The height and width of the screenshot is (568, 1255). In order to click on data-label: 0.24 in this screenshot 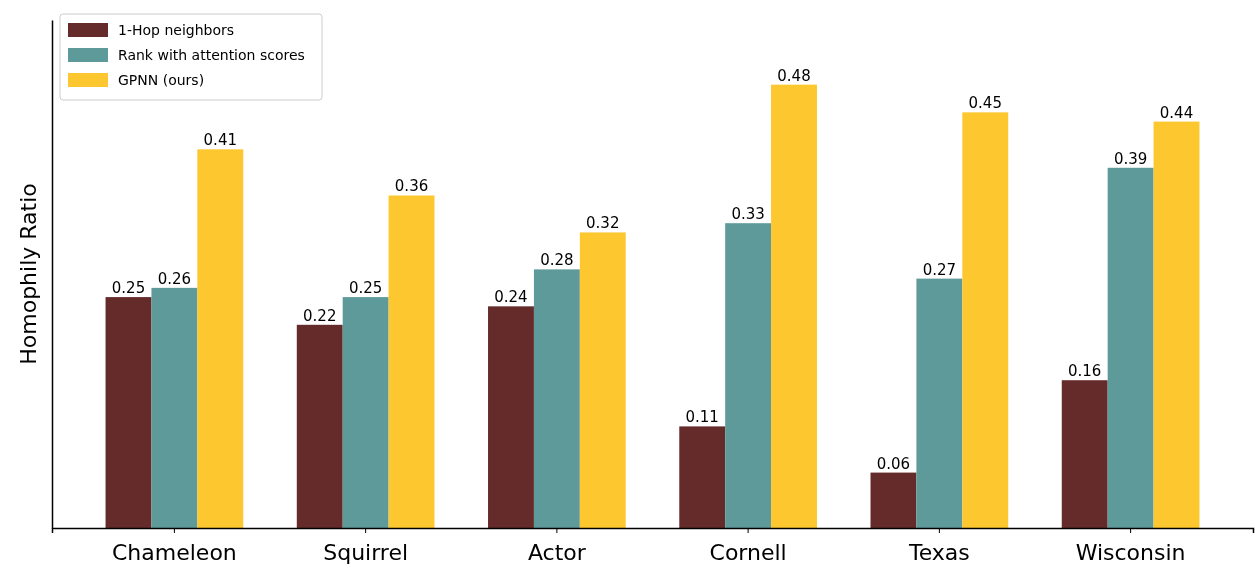, I will do `click(511, 297)`.